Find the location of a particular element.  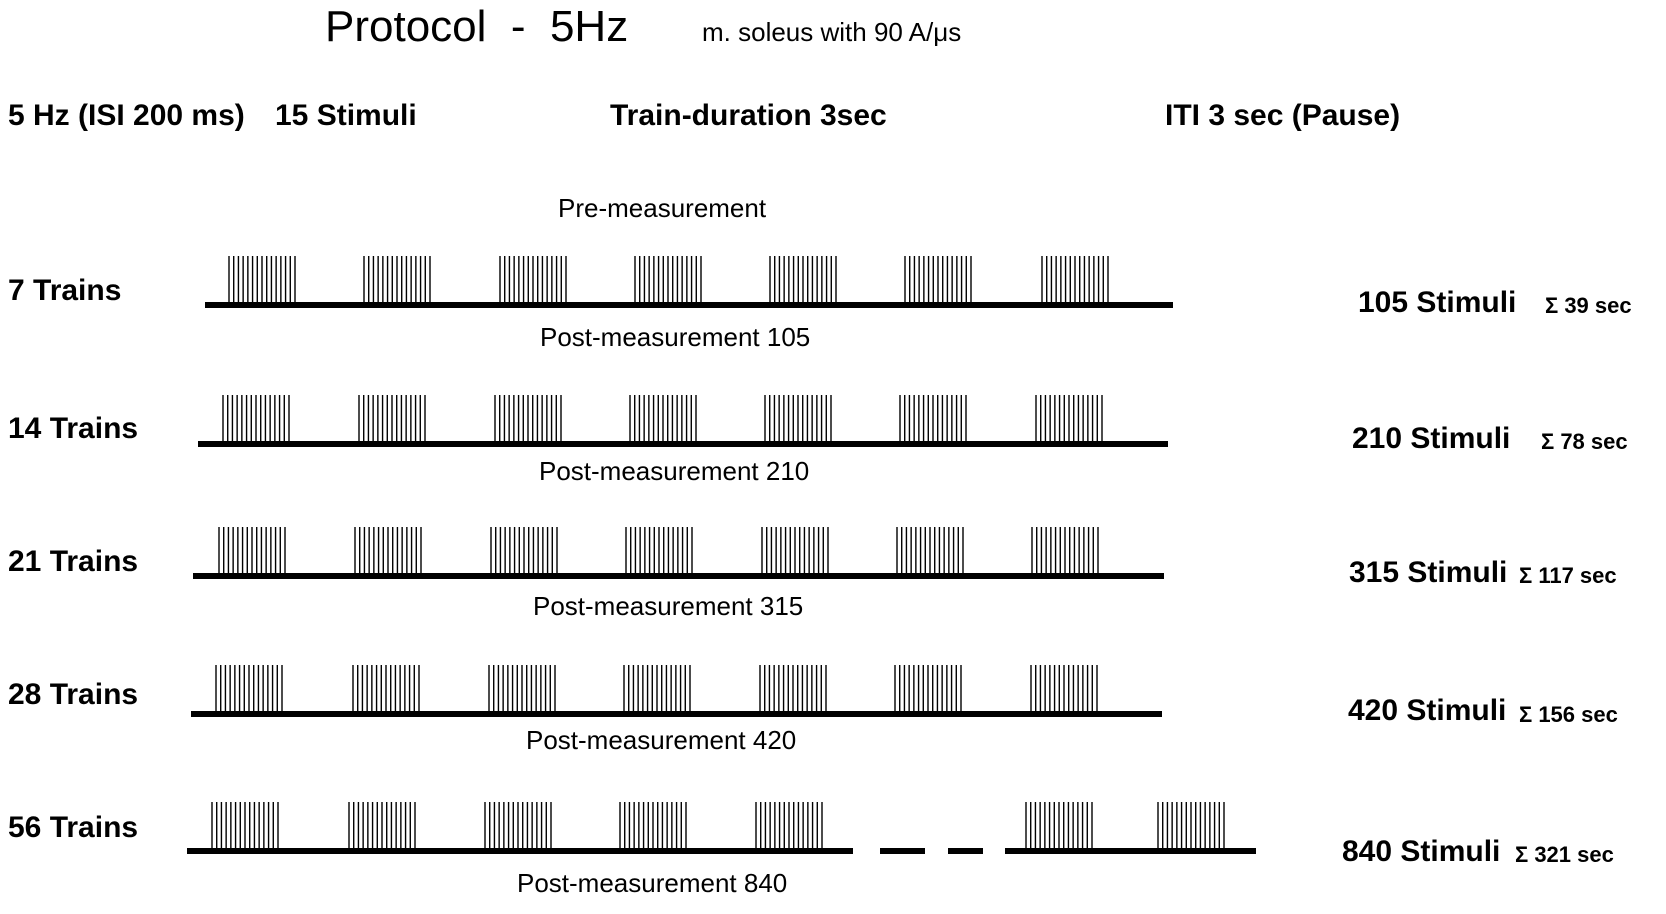

total-duration-117: Σ 117 sec is located at coordinates (1568, 575).